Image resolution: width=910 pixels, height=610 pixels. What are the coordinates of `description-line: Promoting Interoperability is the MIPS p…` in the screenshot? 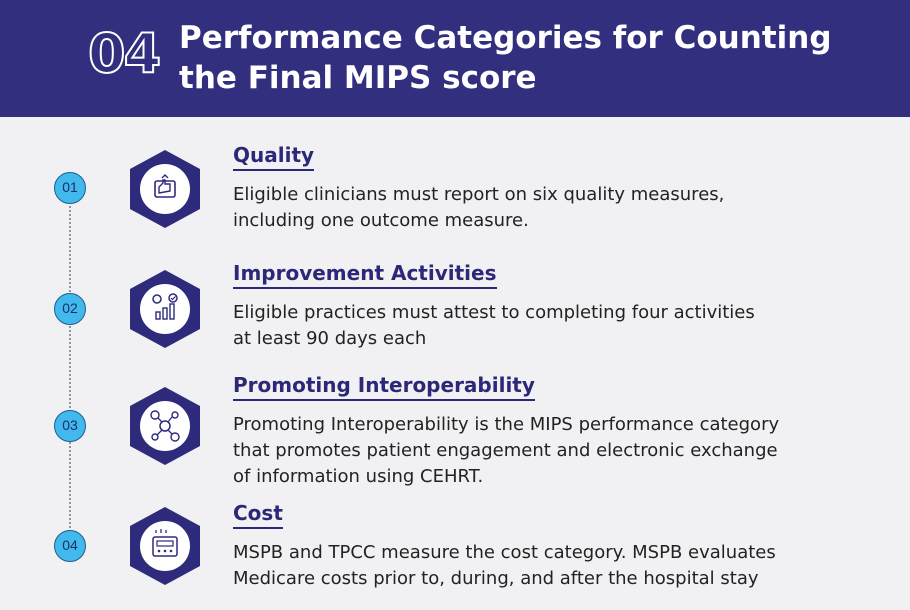 It's located at (506, 424).